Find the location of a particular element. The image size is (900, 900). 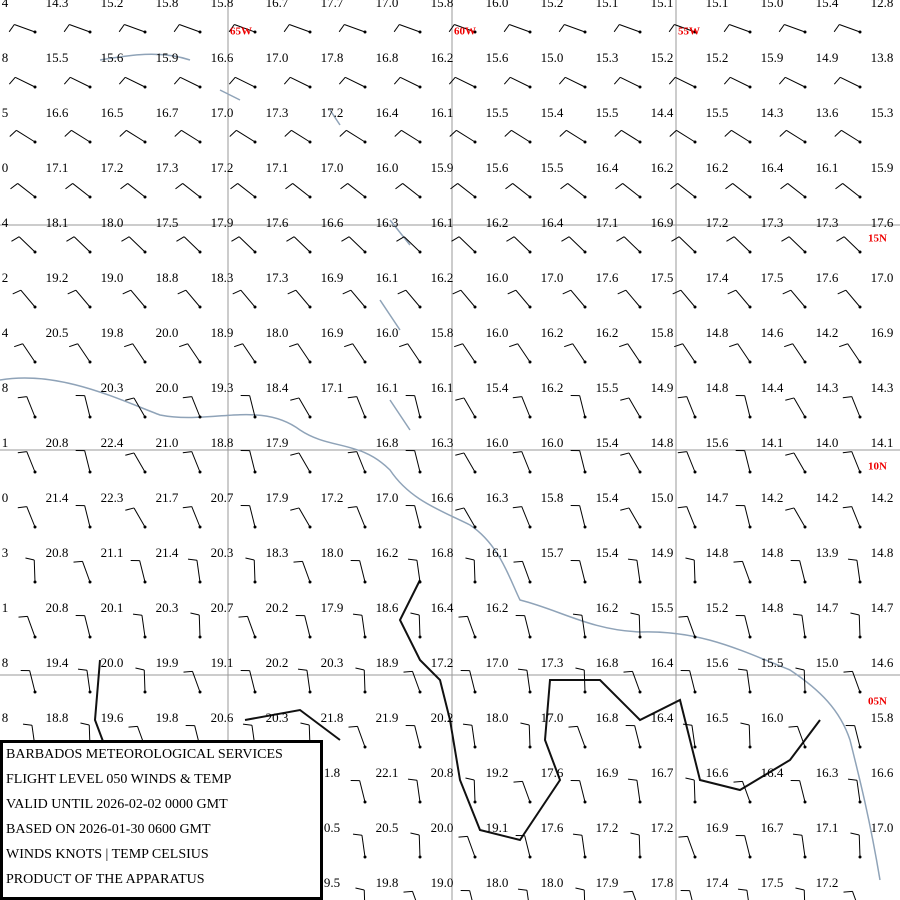

temperature: 17.2 is located at coordinates (332, 112).